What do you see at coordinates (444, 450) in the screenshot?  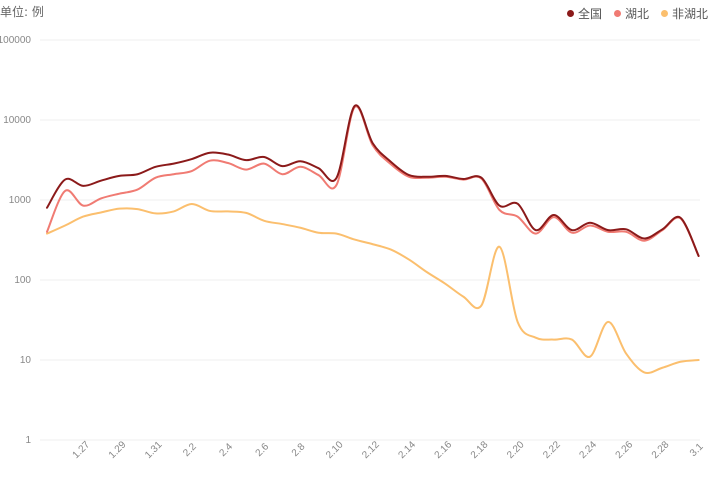 I see `x-tick-label: 2.16` at bounding box center [444, 450].